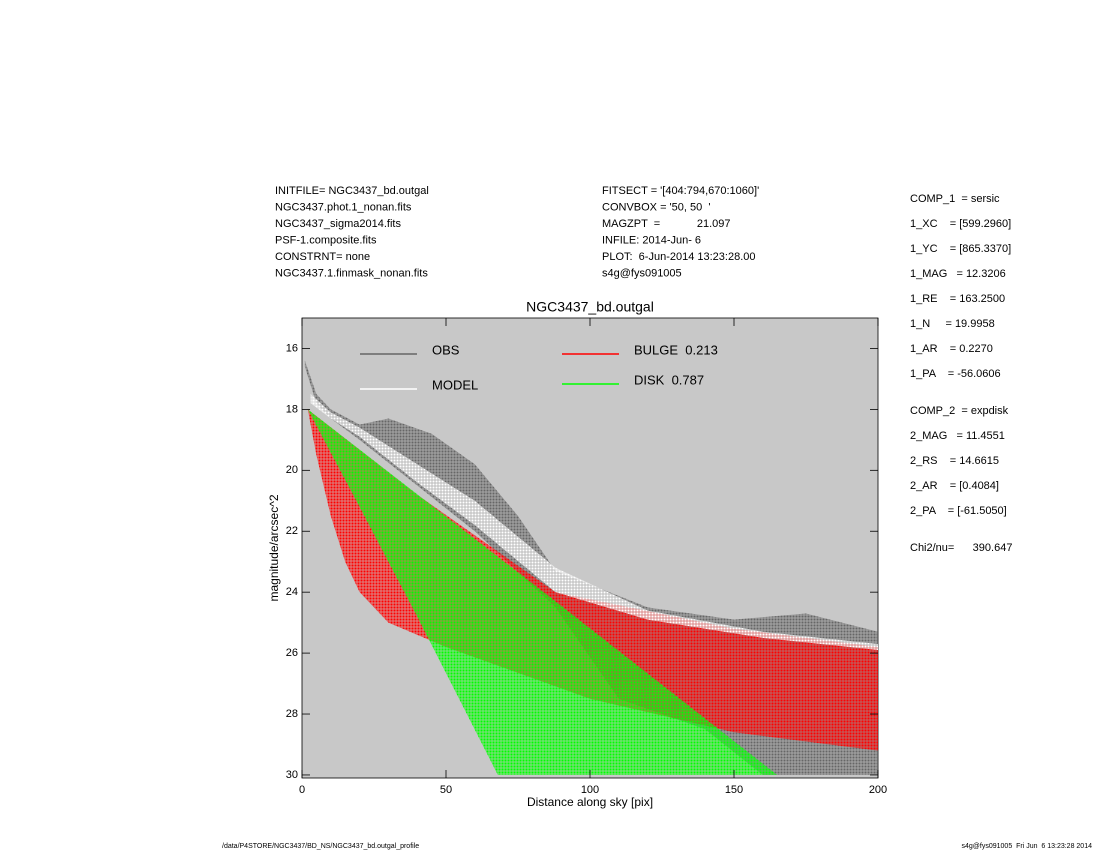  I want to click on param-line: 1_AR = 0.2270, so click(951, 349).